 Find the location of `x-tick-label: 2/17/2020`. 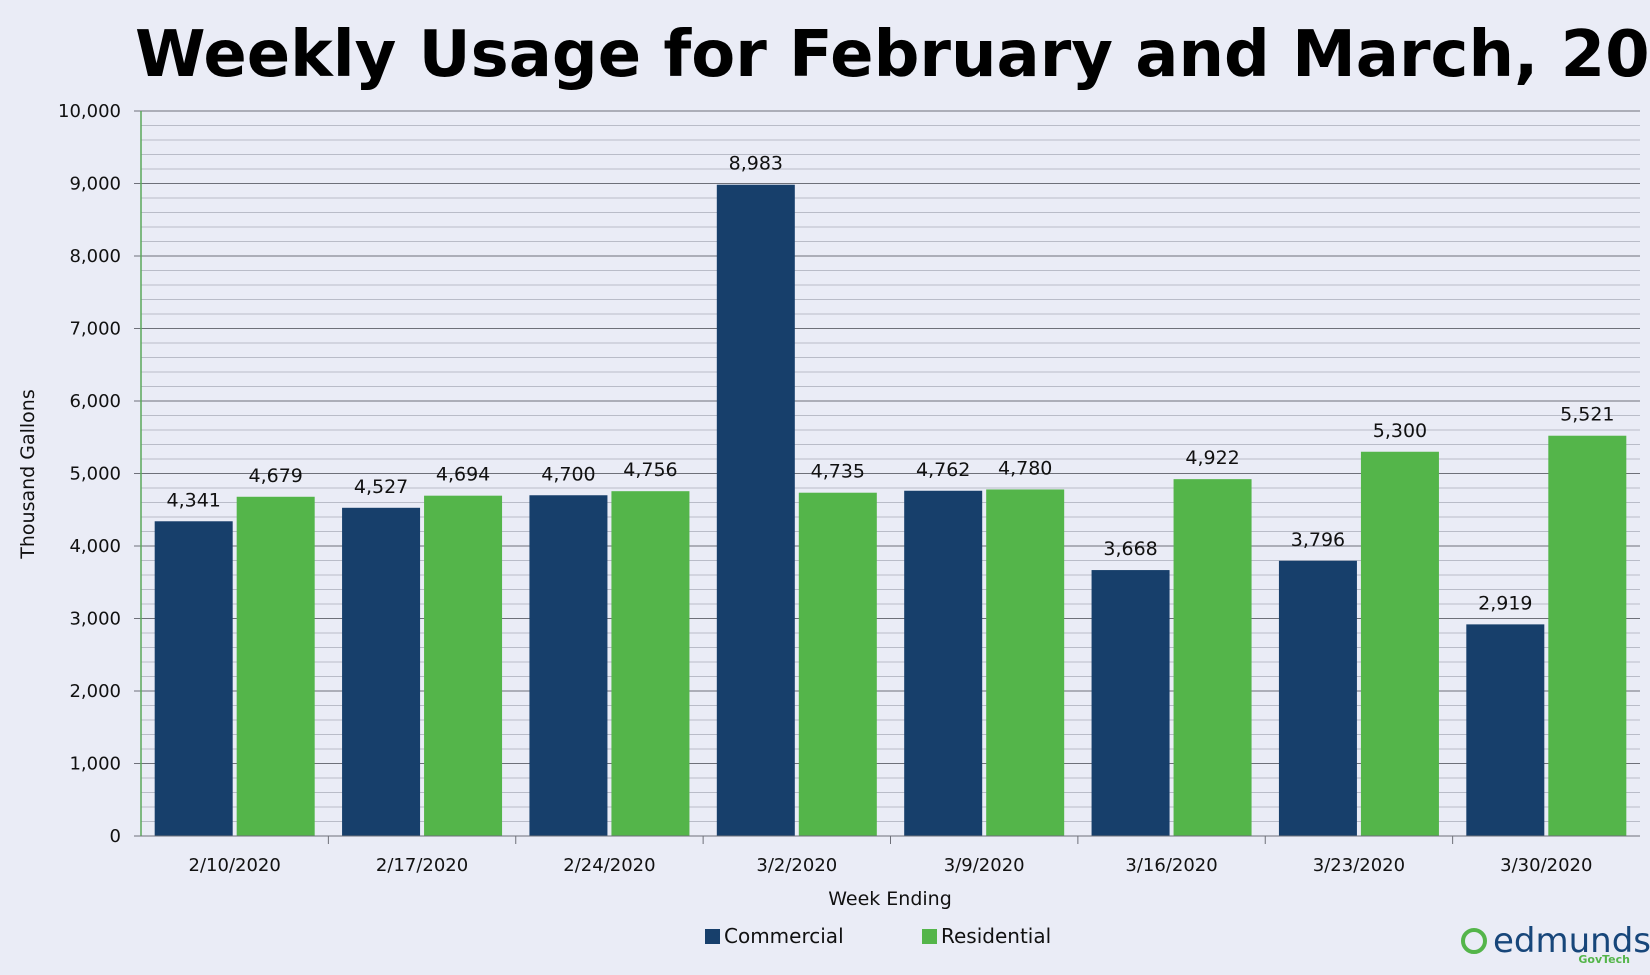

x-tick-label: 2/17/2020 is located at coordinates (422, 865).